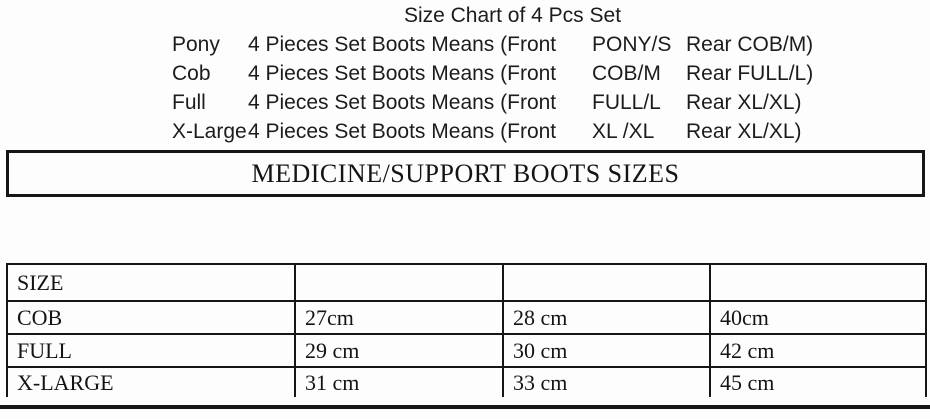 This screenshot has height=419, width=930. Describe the element at coordinates (189, 102) in the screenshot. I see `set-line-name: Full` at that location.